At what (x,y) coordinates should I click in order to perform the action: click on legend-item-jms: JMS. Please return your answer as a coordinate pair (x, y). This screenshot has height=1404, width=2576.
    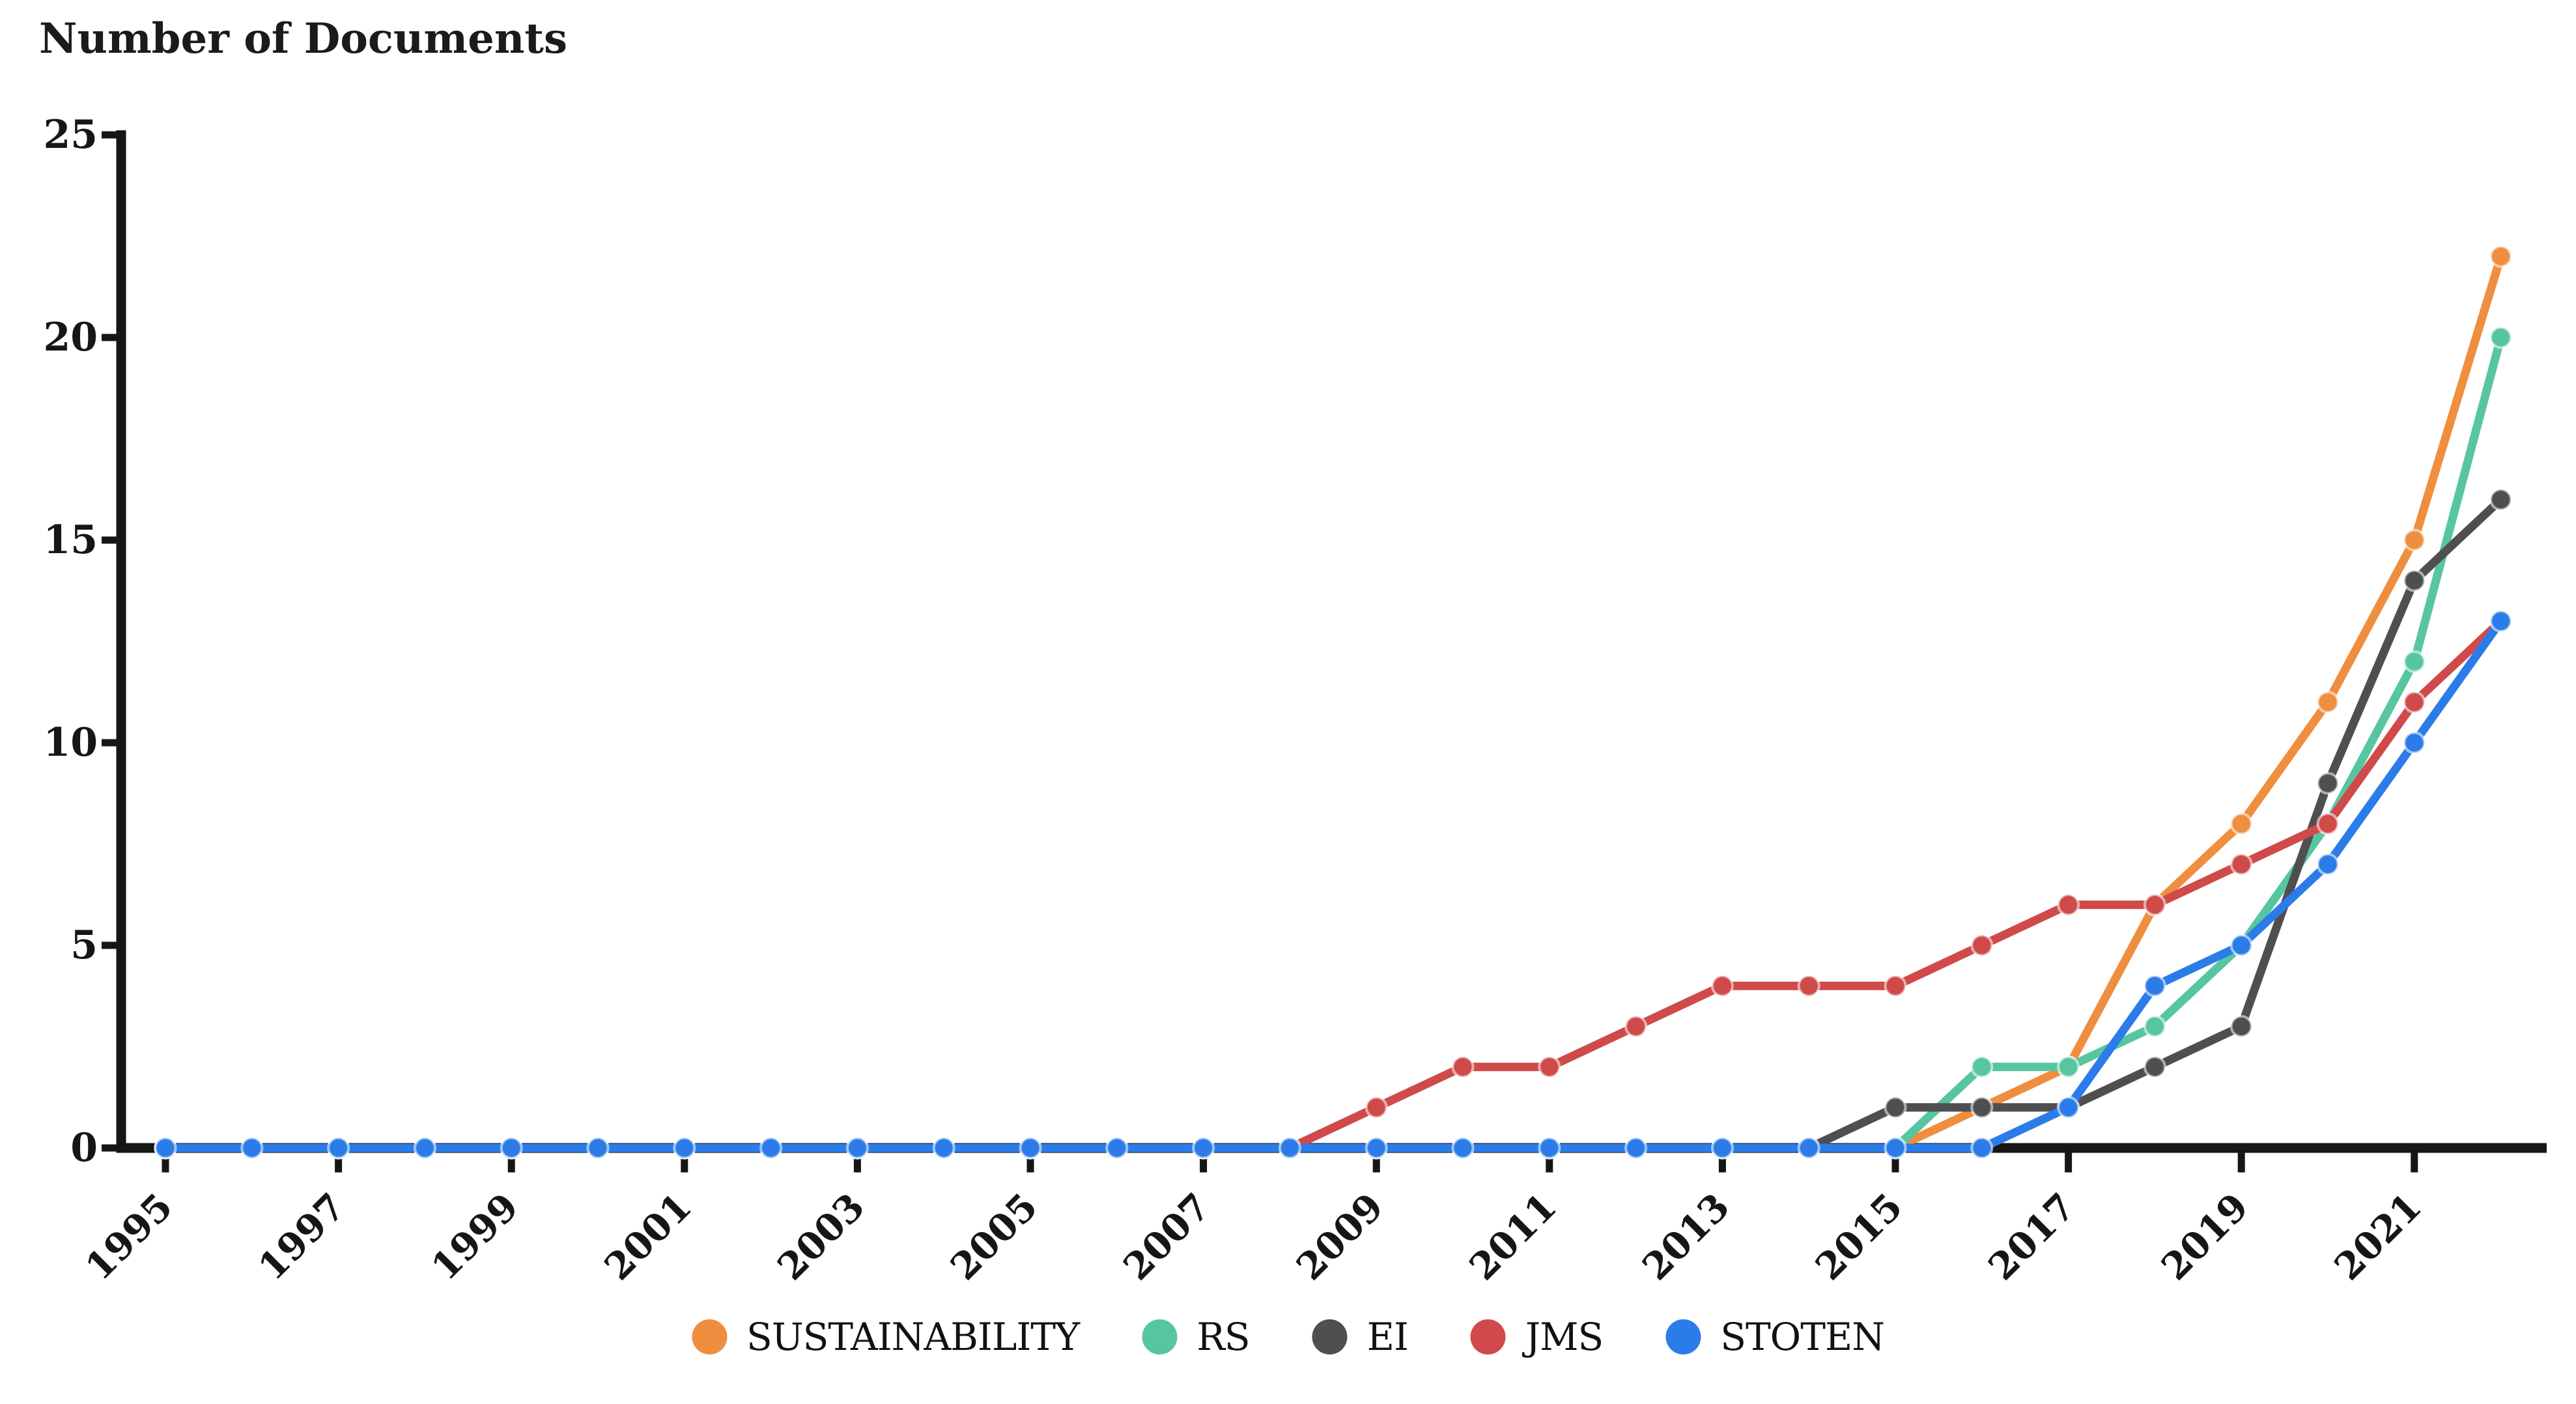
    Looking at the image, I should click on (1537, 1337).